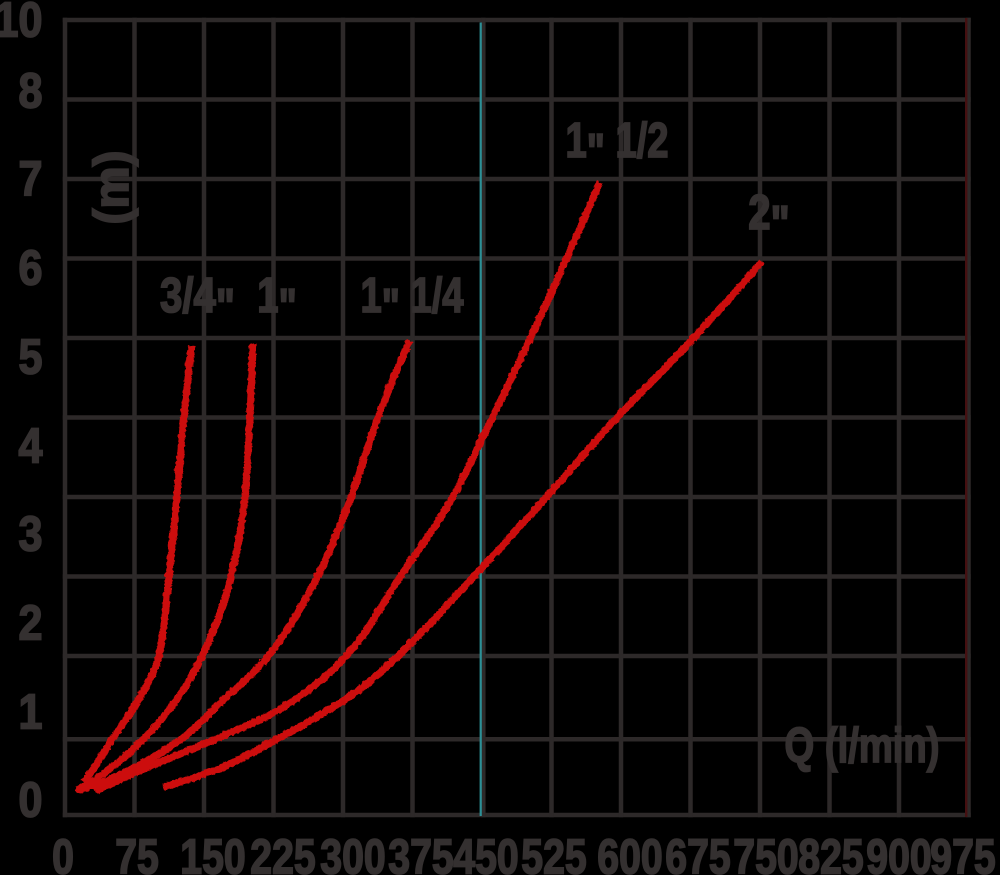 This screenshot has width=1000, height=875. I want to click on svg-text: 5, so click(31, 356).